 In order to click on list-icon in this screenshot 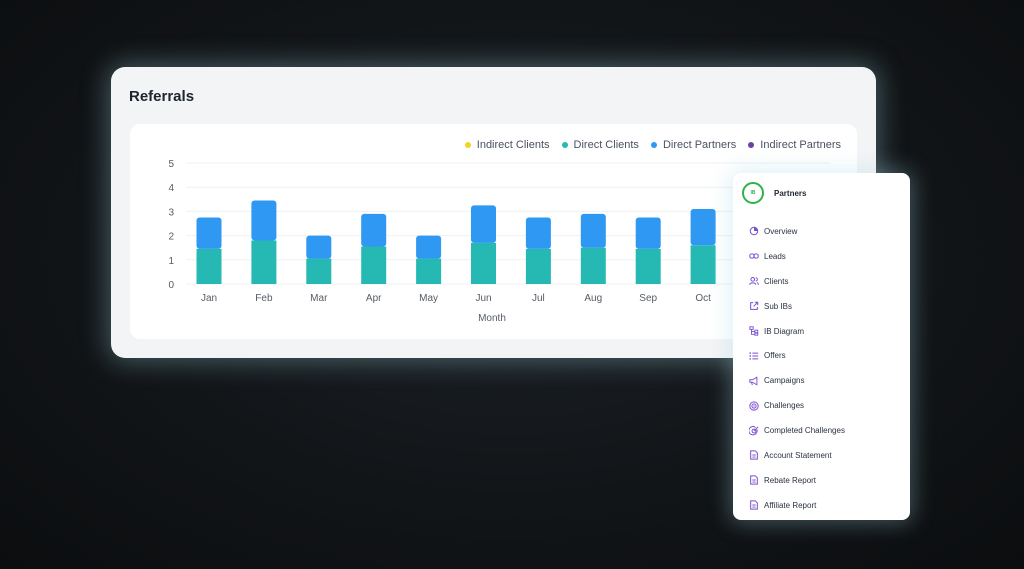, I will do `click(754, 356)`.